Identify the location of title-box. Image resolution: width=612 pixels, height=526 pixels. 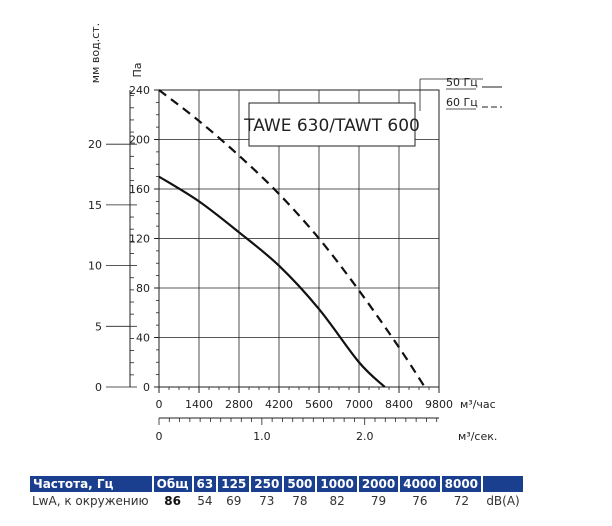
(332, 124).